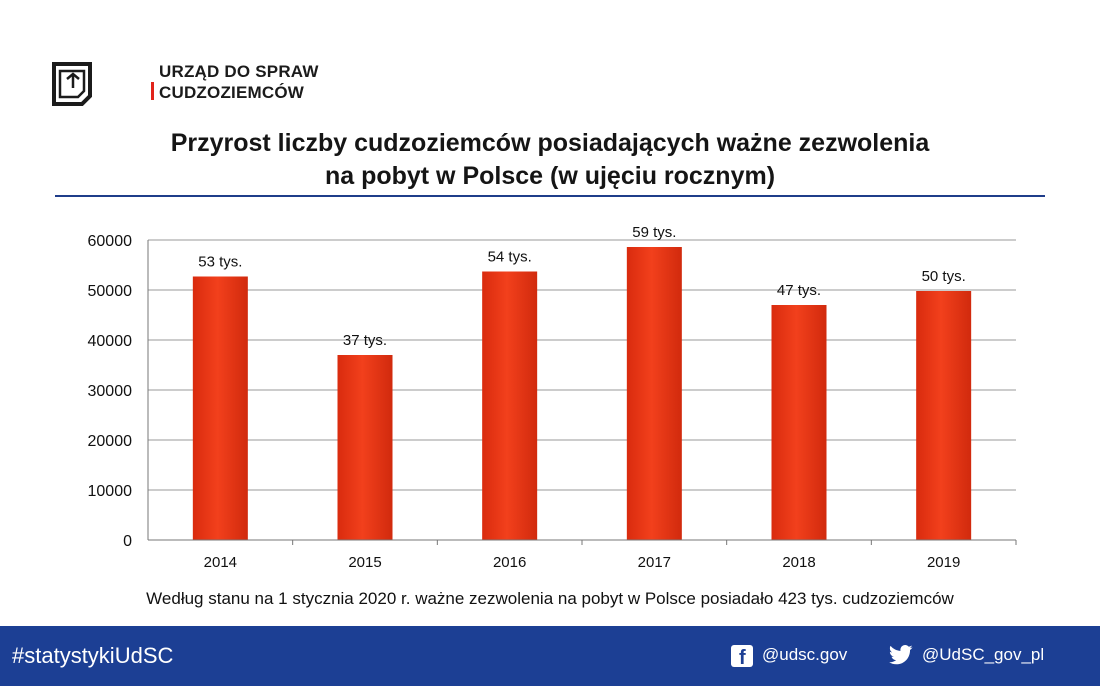 The image size is (1100, 686). Describe the element at coordinates (239, 71) in the screenshot. I see `logo-line-1: URZĄD DO SPRAW` at that location.